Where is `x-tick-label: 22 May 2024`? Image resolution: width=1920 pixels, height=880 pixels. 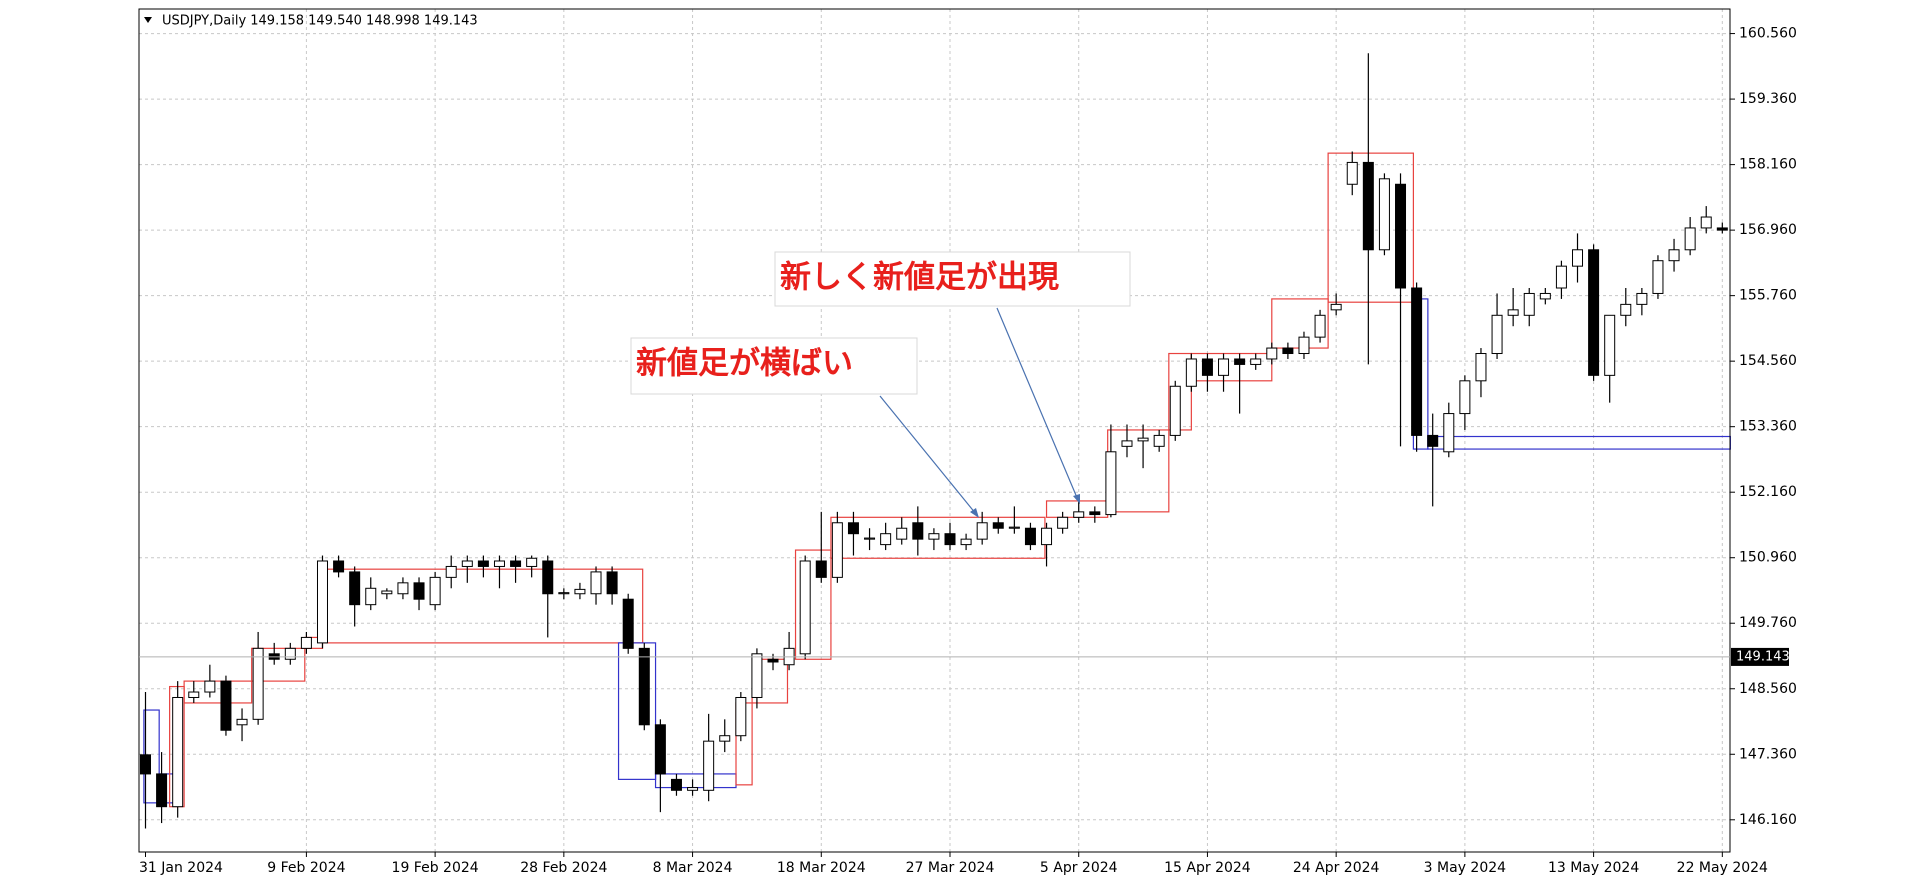
x-tick-label: 22 May 2024 is located at coordinates (1722, 868).